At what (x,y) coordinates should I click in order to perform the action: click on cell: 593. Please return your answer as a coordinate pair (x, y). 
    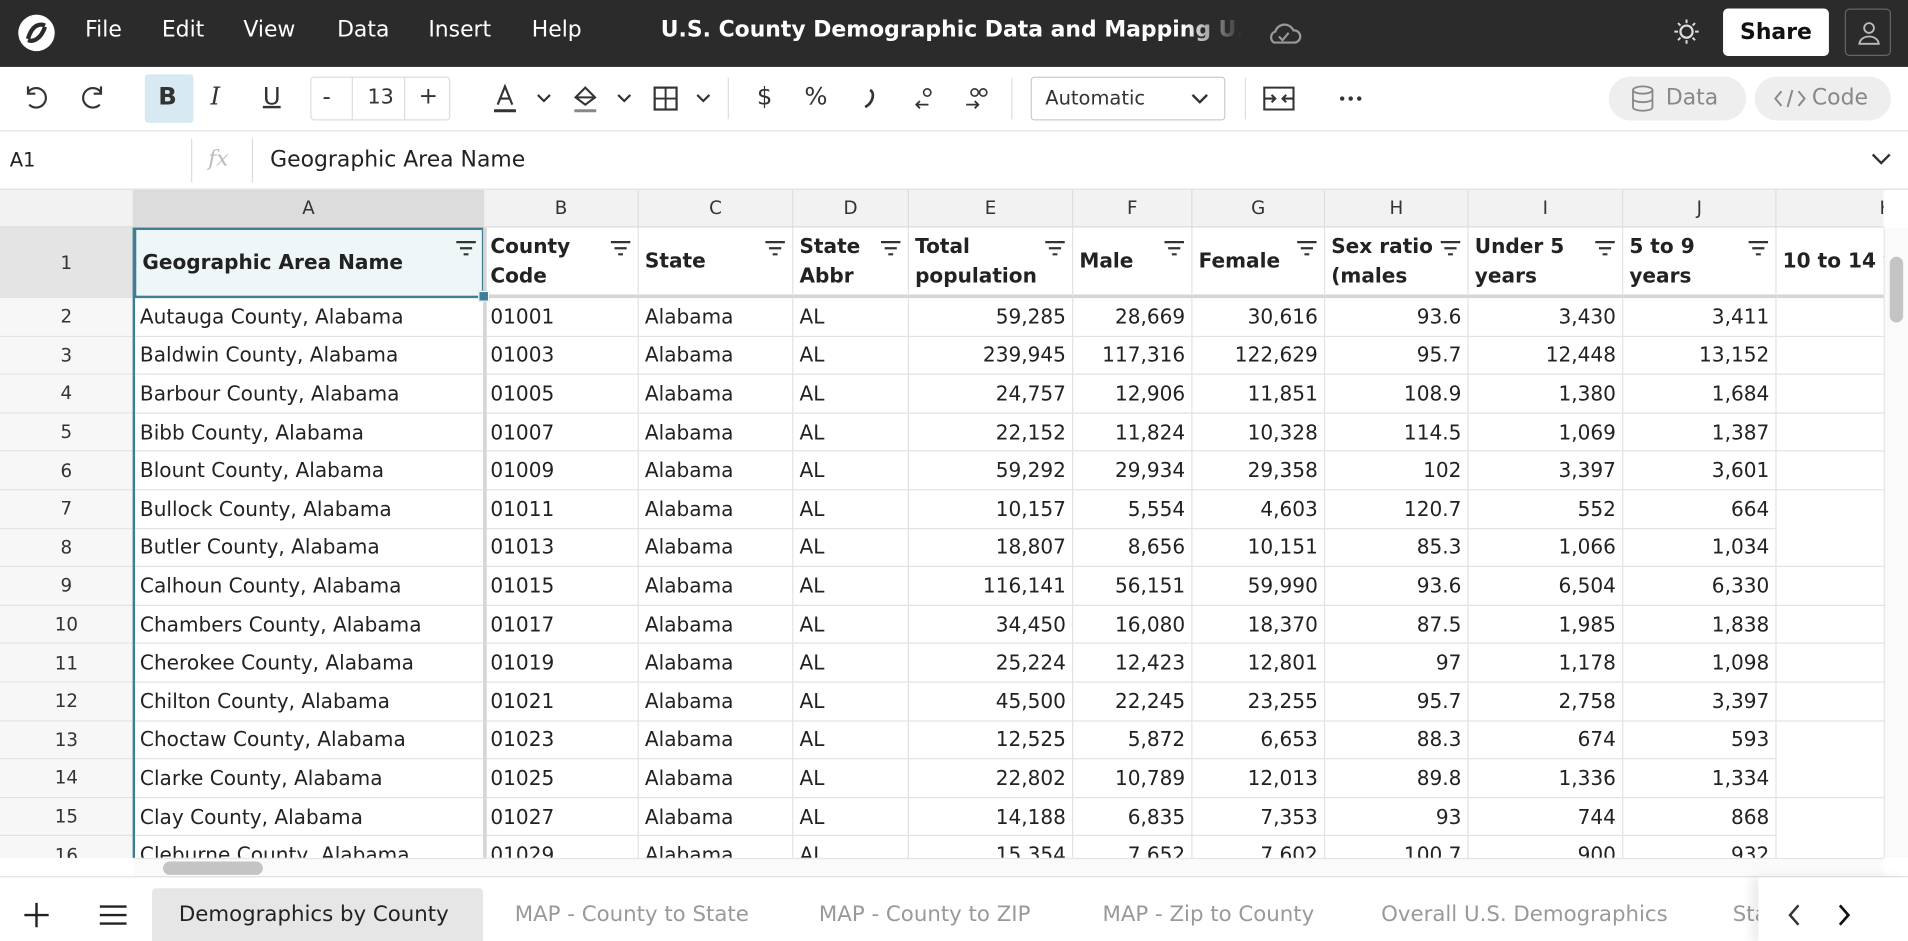
    Looking at the image, I should click on (1700, 740).